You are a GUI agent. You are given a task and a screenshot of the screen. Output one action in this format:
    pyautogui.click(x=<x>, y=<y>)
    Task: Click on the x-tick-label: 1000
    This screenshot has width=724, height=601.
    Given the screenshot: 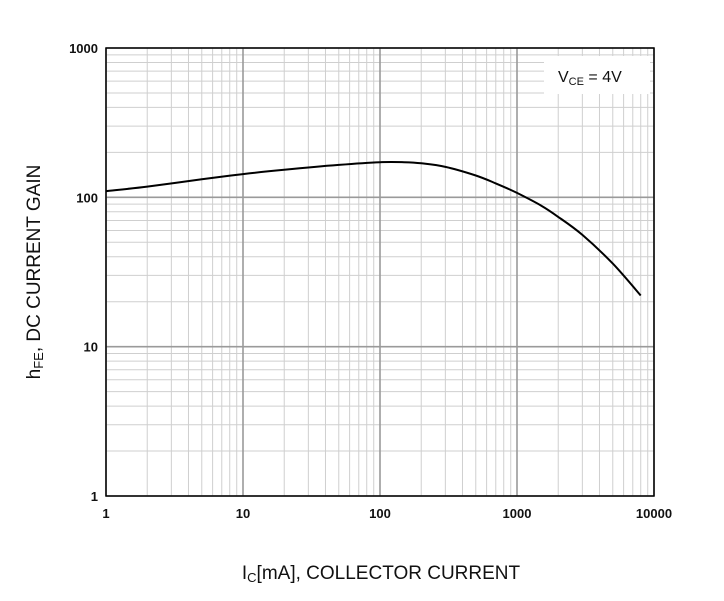 What is the action you would take?
    pyautogui.click(x=517, y=513)
    